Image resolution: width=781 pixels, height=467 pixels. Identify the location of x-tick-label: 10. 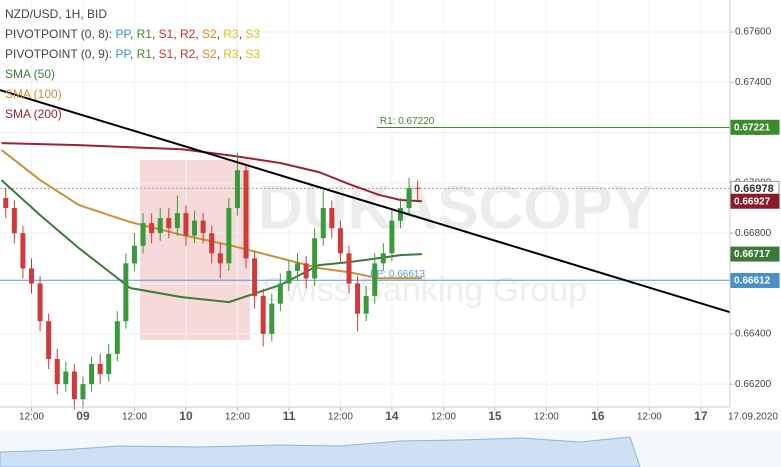
(186, 416).